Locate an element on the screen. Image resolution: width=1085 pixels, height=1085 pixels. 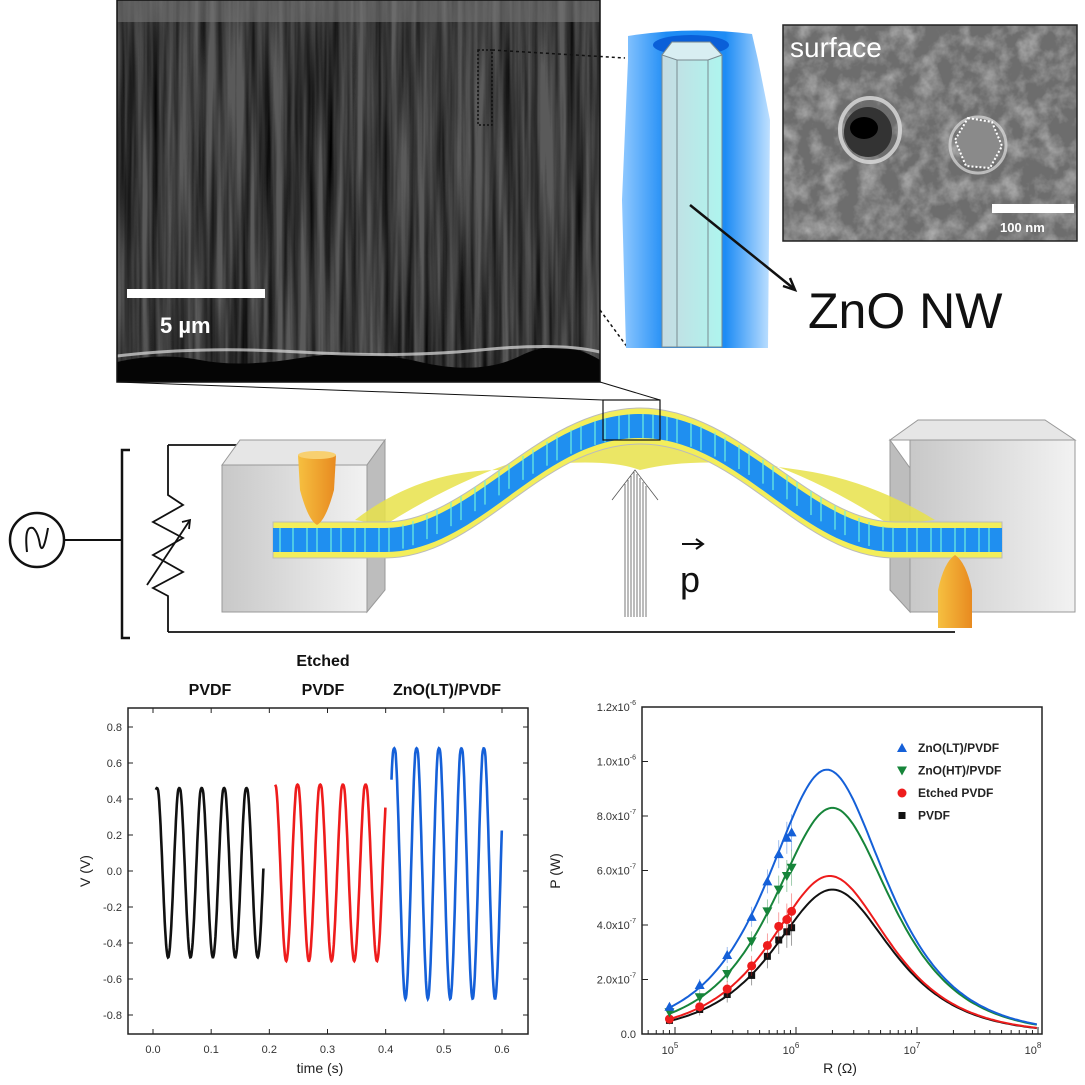
y-tick-label: 1.2x10⁻⁶ is located at coordinates (616, 707).